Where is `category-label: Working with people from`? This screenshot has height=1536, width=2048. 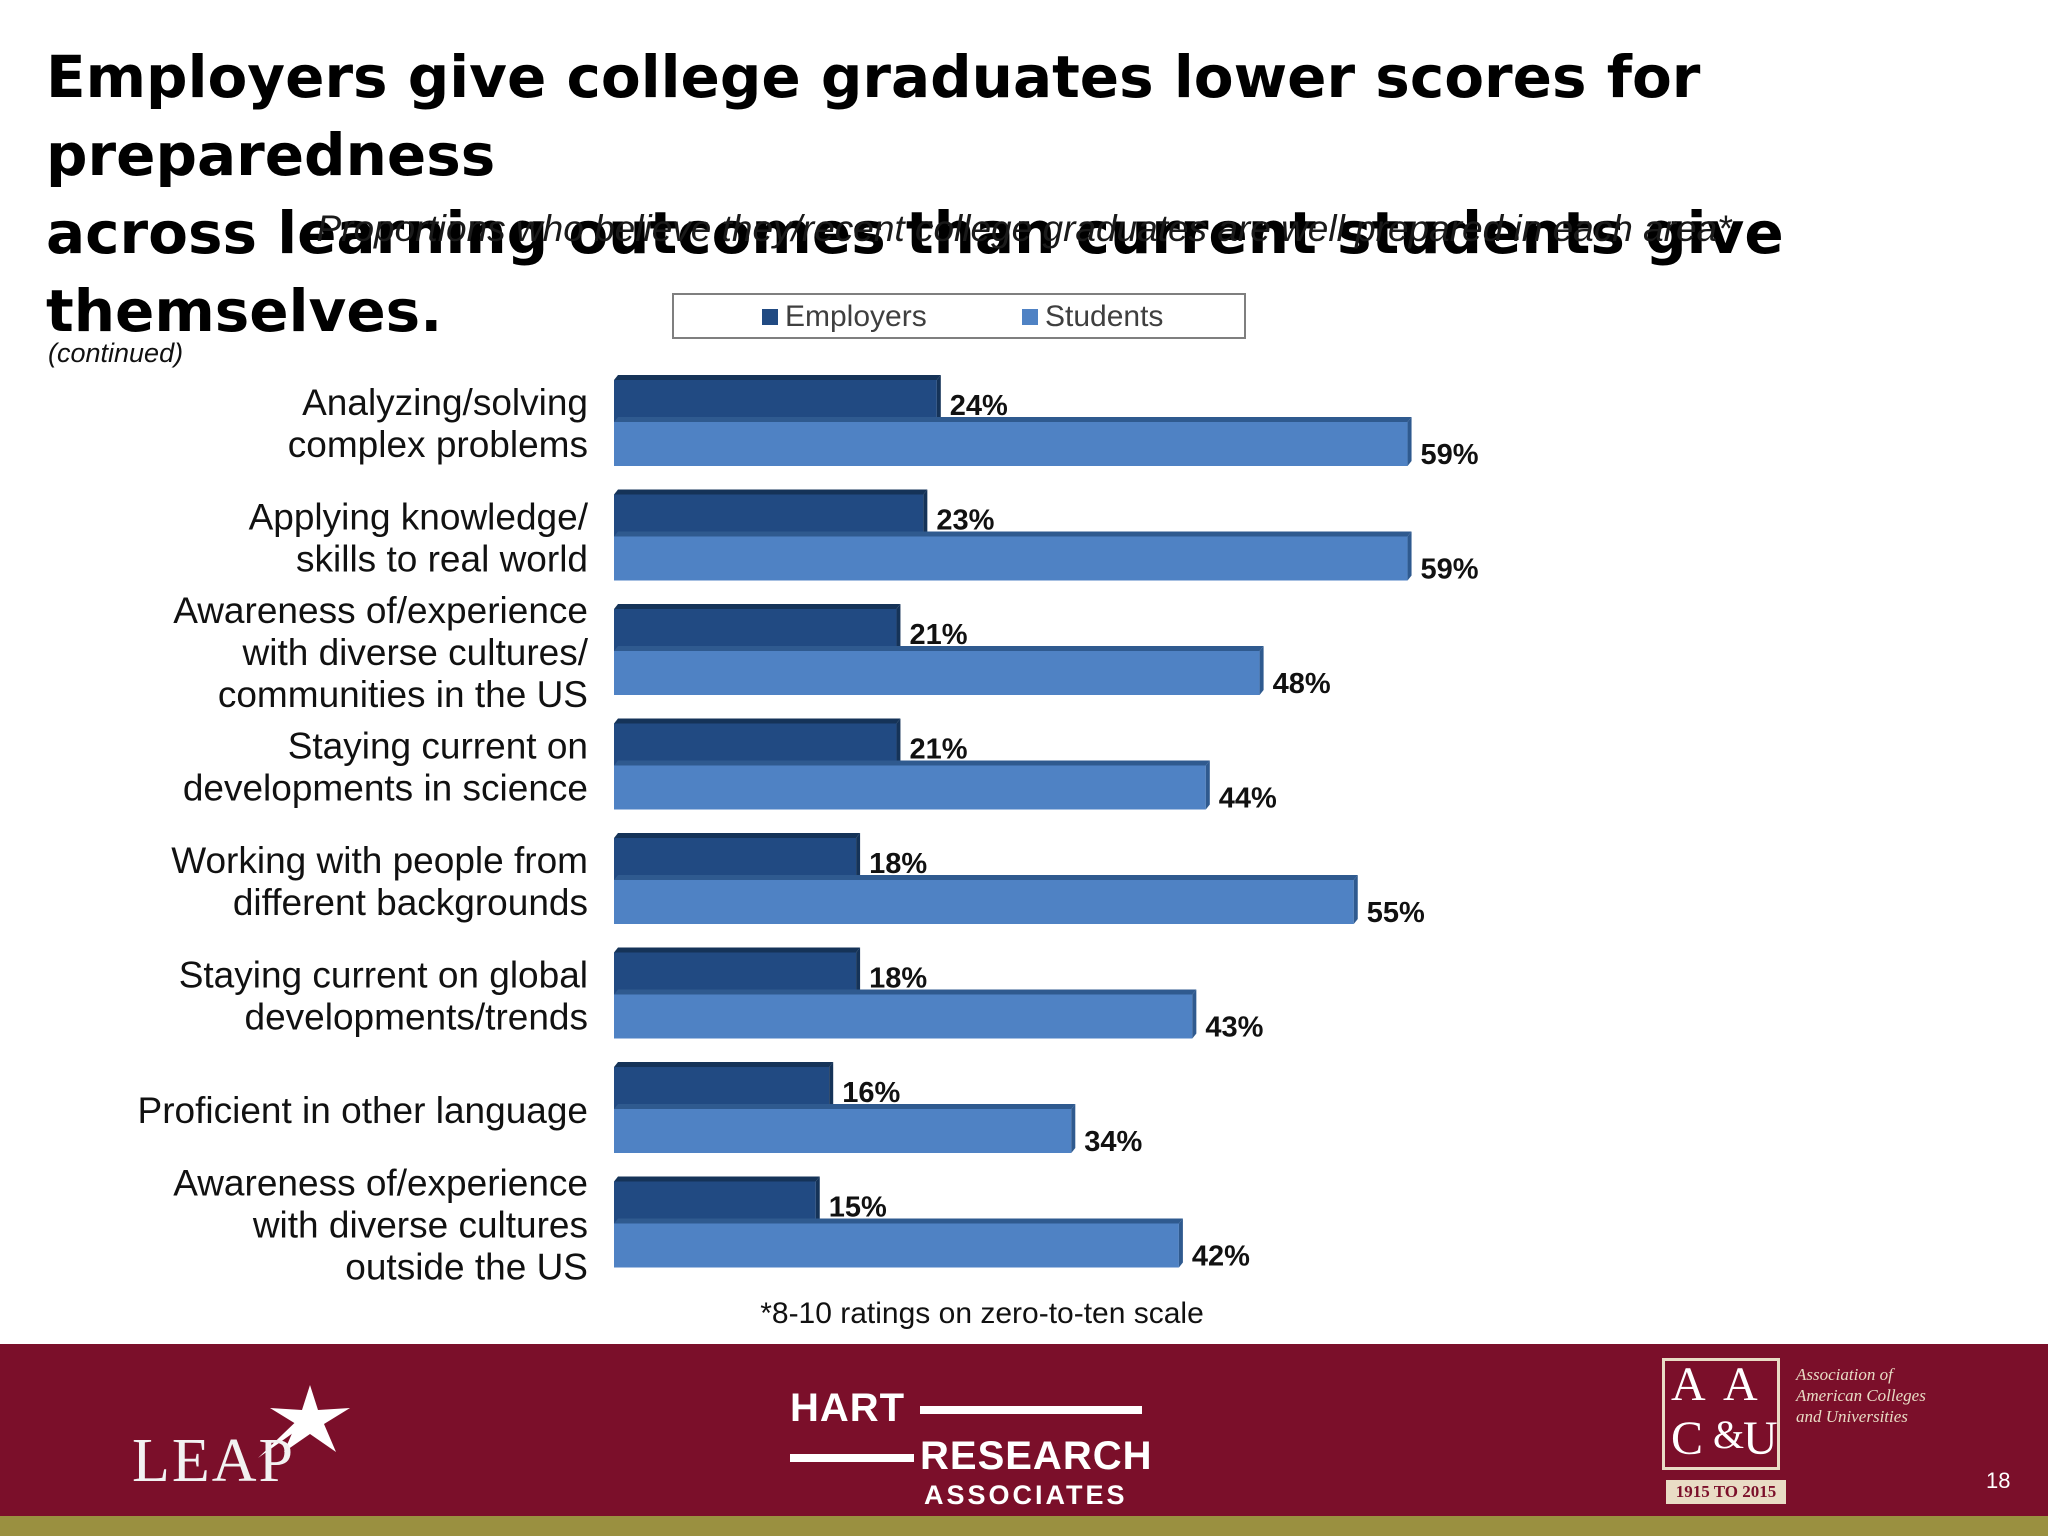
category-label: Working with people from is located at coordinates (379, 860).